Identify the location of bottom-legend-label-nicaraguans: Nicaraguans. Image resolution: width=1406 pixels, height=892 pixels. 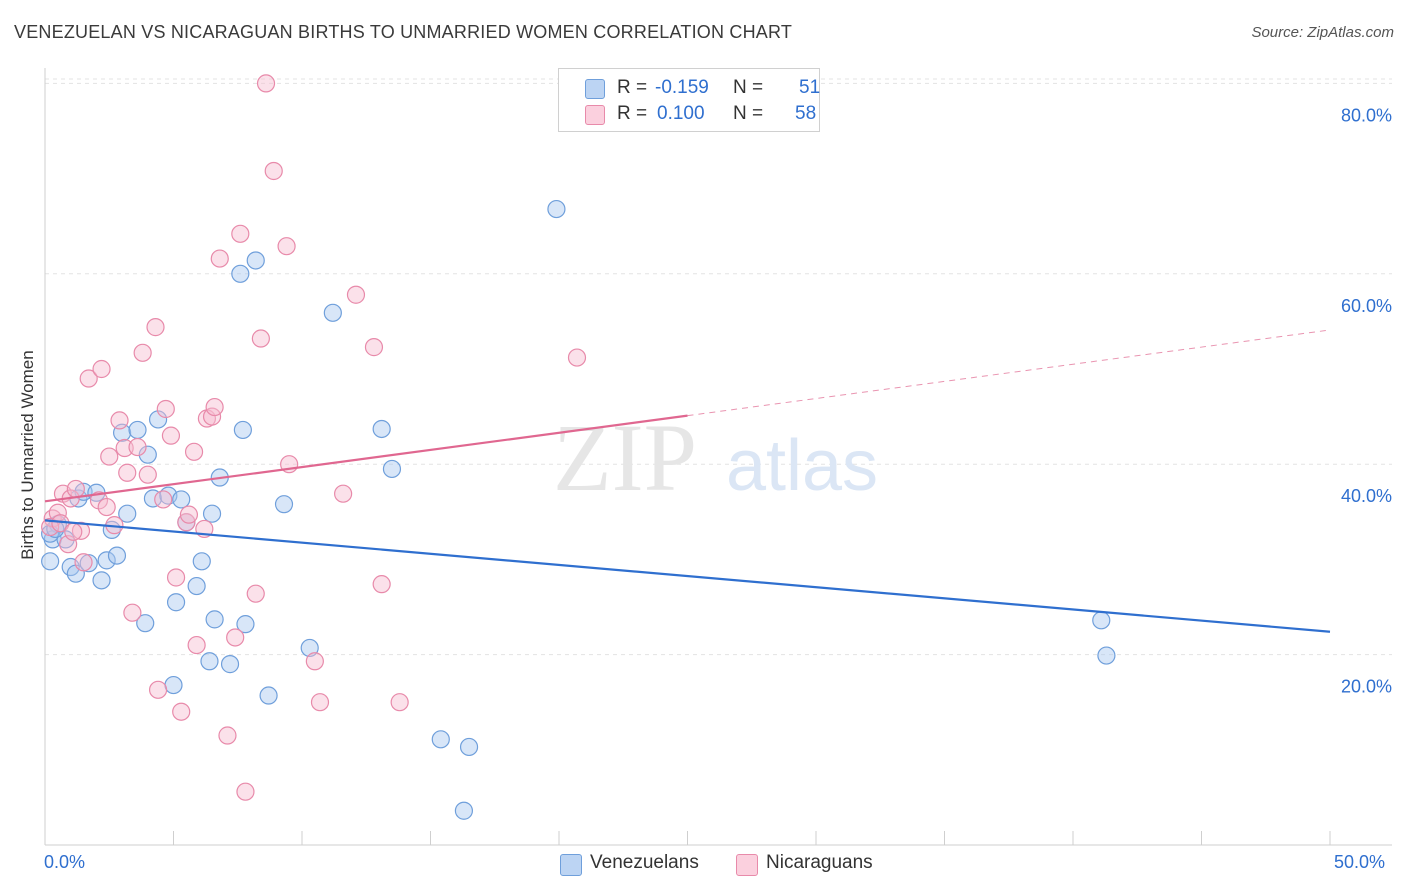
(819, 862).